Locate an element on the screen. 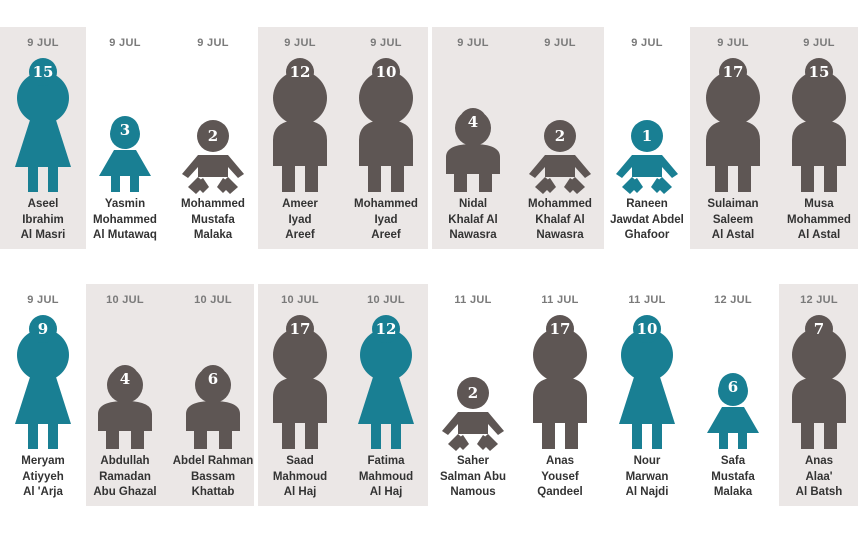 The height and width of the screenshot is (536, 858). girl-icon: 3 is located at coordinates (125, 113).